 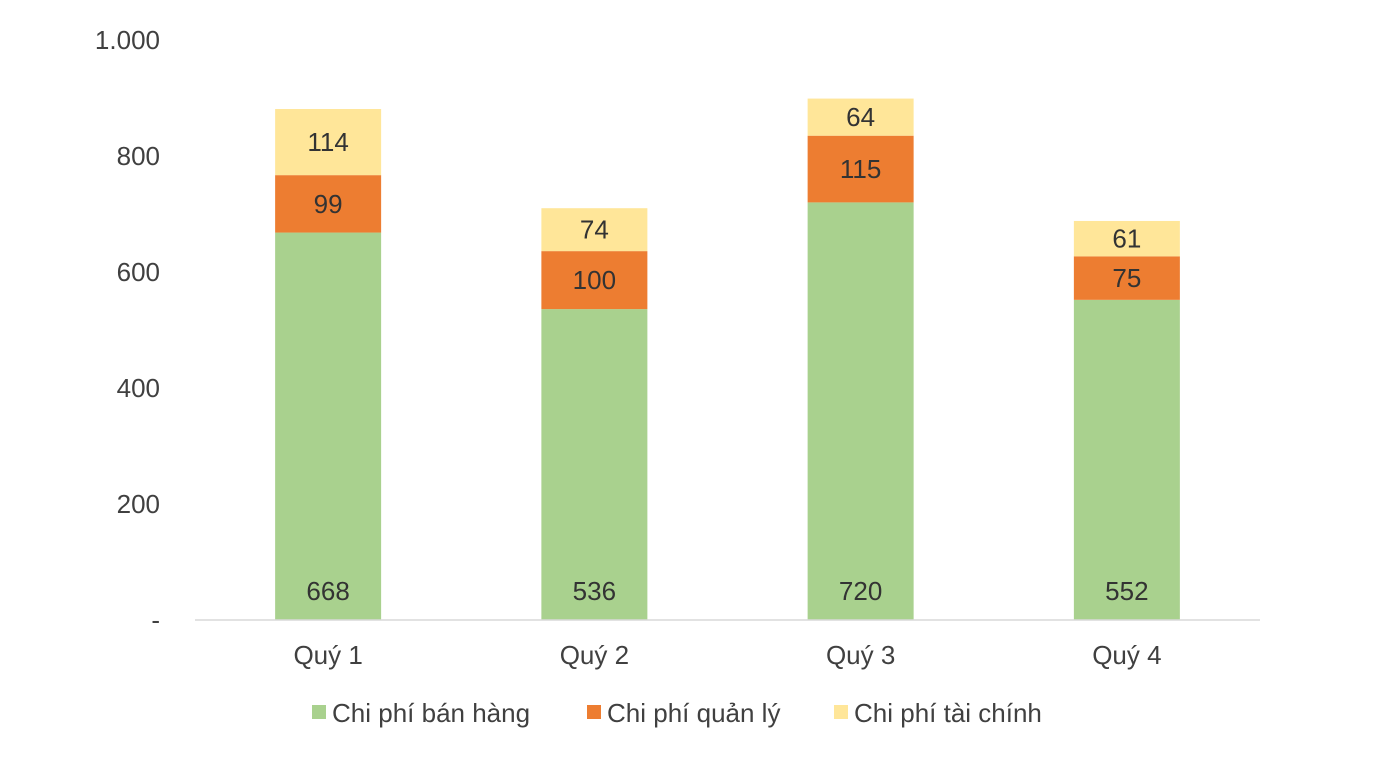 I want to click on data-label: 75, so click(x=1126, y=278).